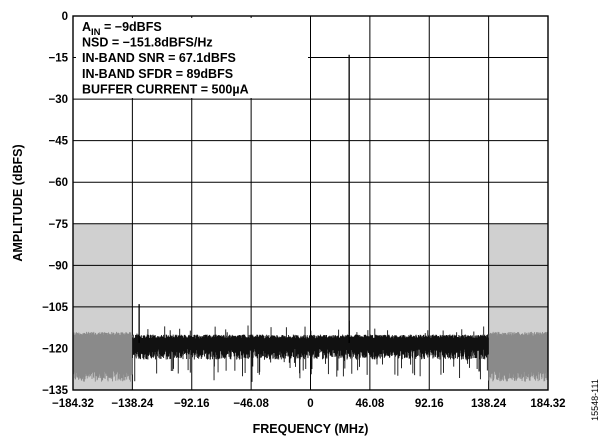  Describe the element at coordinates (55, 391) in the screenshot. I see `y-tick-label: −135` at that location.